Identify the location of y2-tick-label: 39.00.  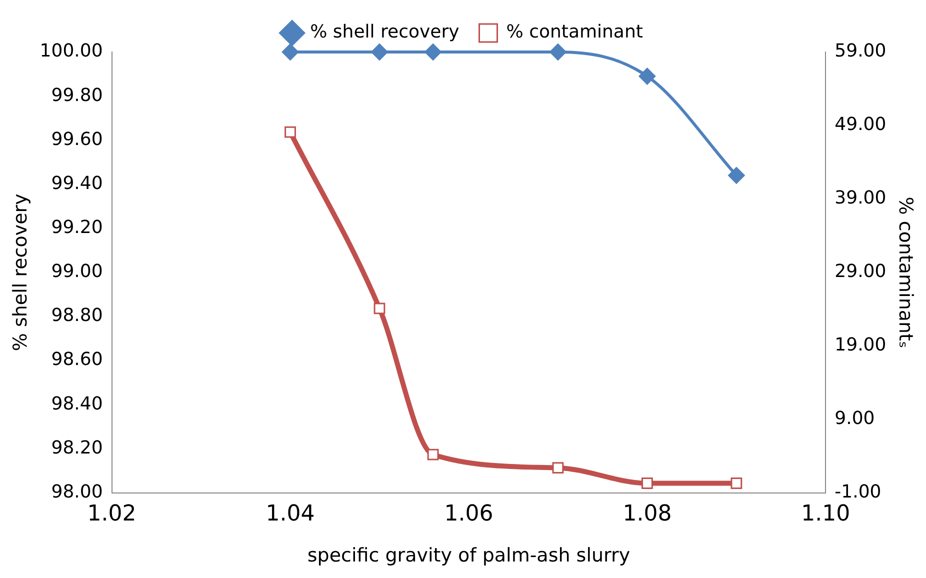
(860, 198).